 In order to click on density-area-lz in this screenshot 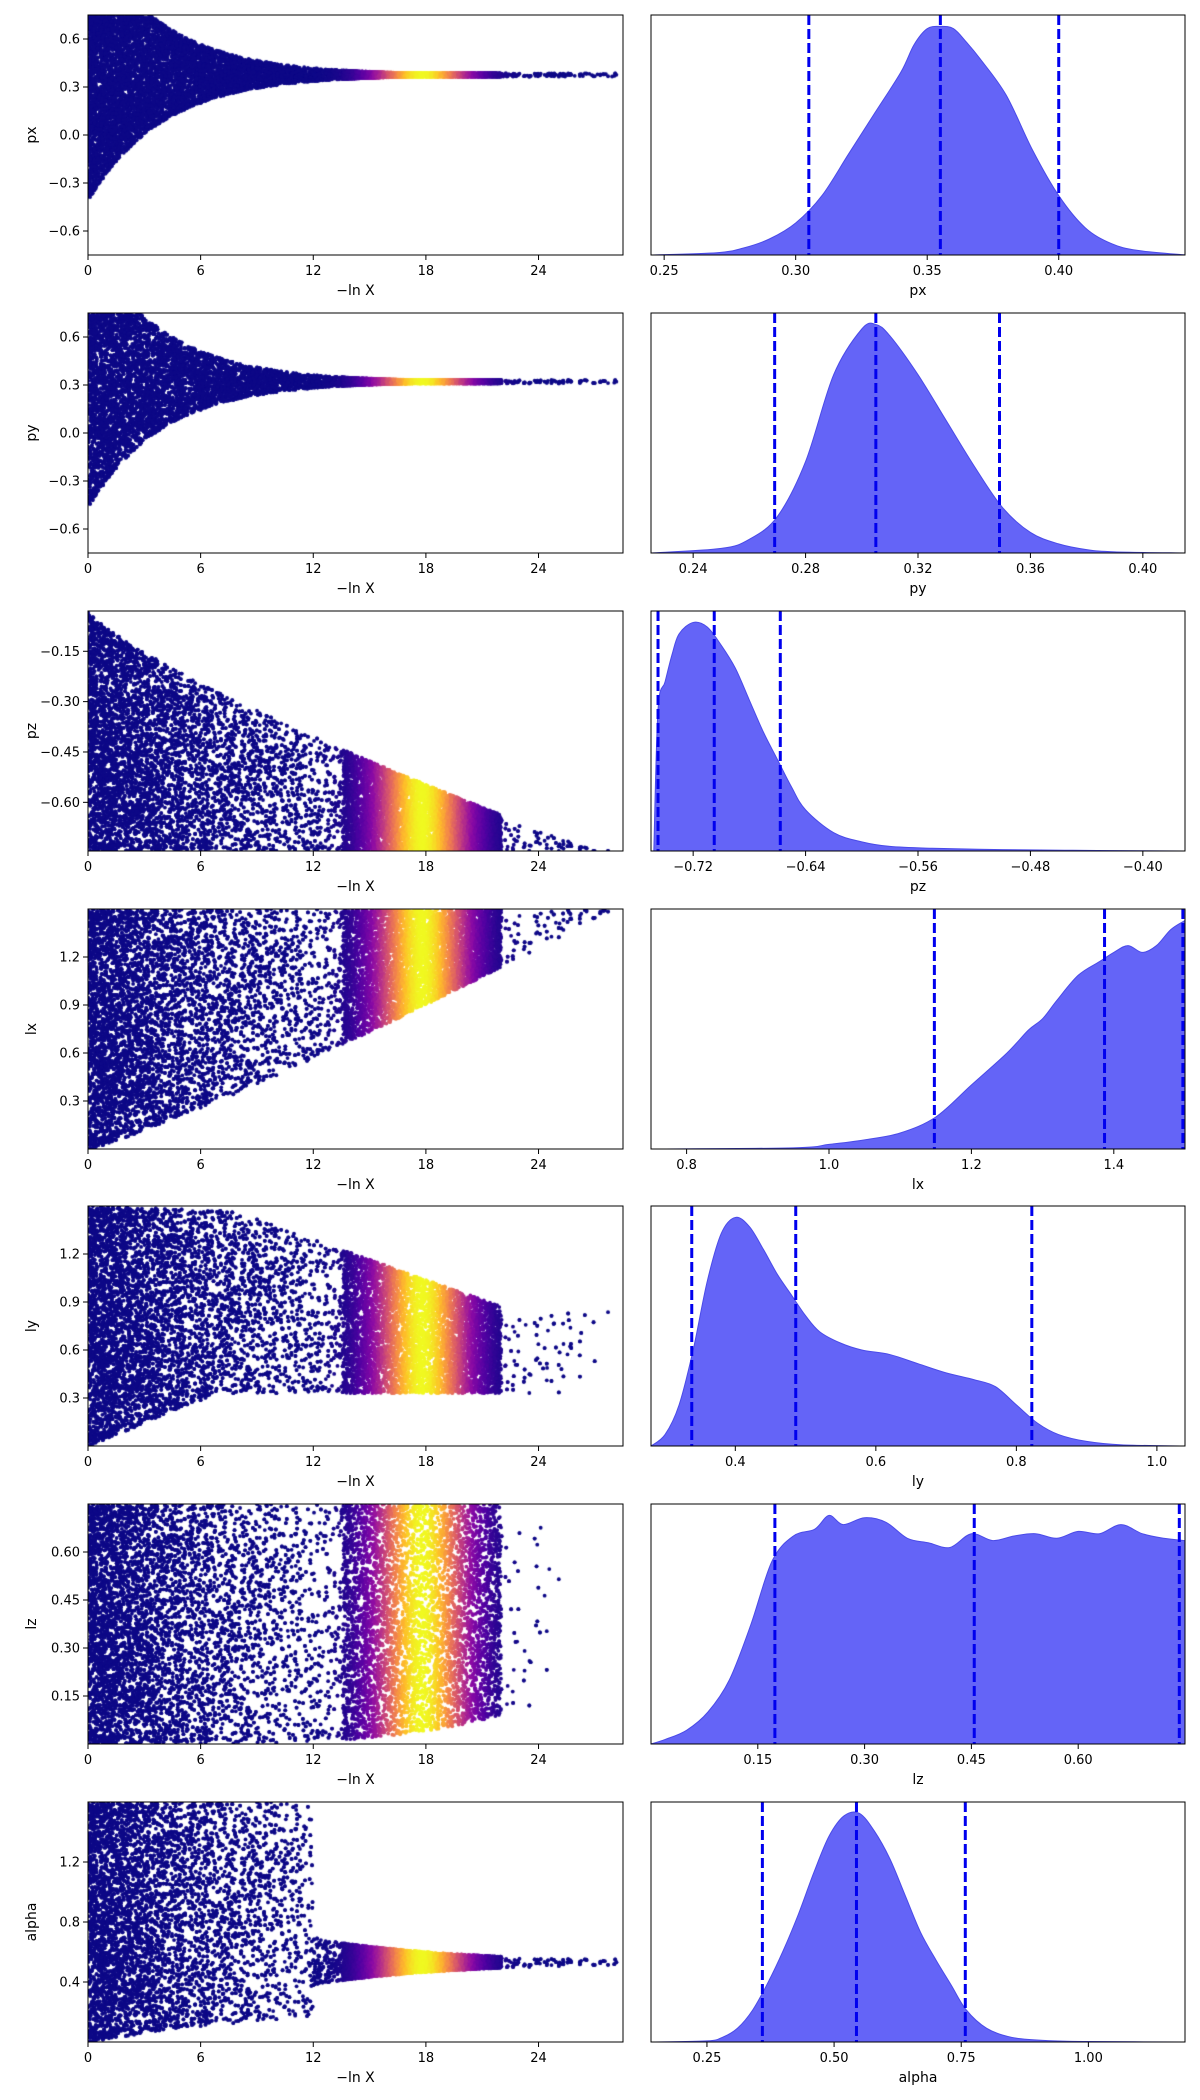, I will do `click(918, 1629)`.